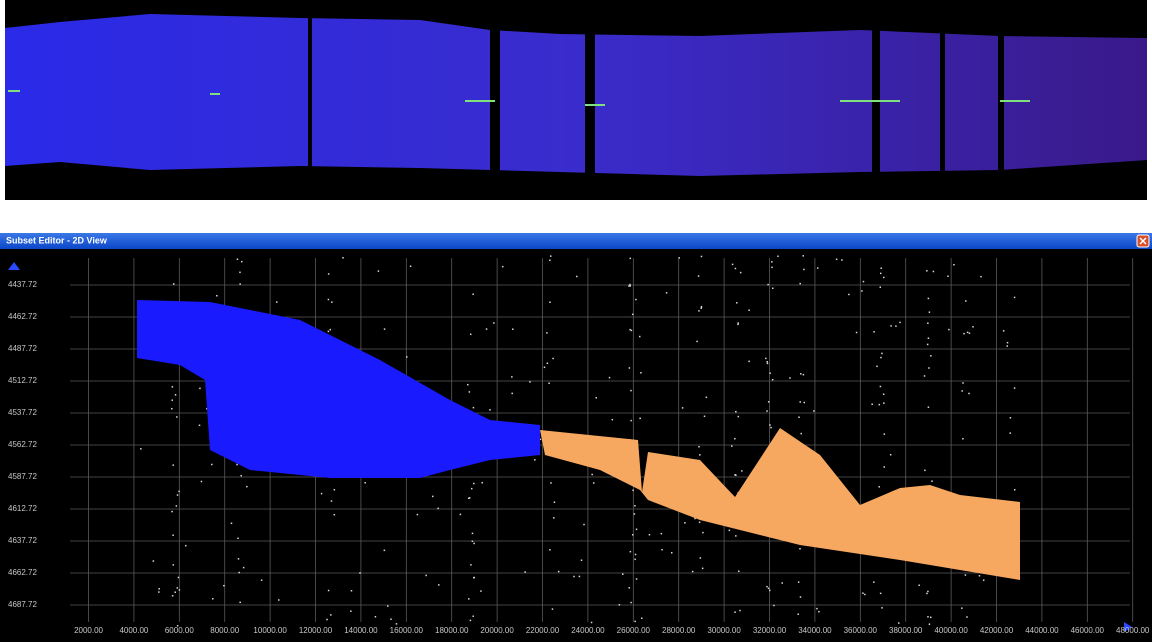  What do you see at coordinates (316, 630) in the screenshot?
I see `x-tick-label: 12000.00` at bounding box center [316, 630].